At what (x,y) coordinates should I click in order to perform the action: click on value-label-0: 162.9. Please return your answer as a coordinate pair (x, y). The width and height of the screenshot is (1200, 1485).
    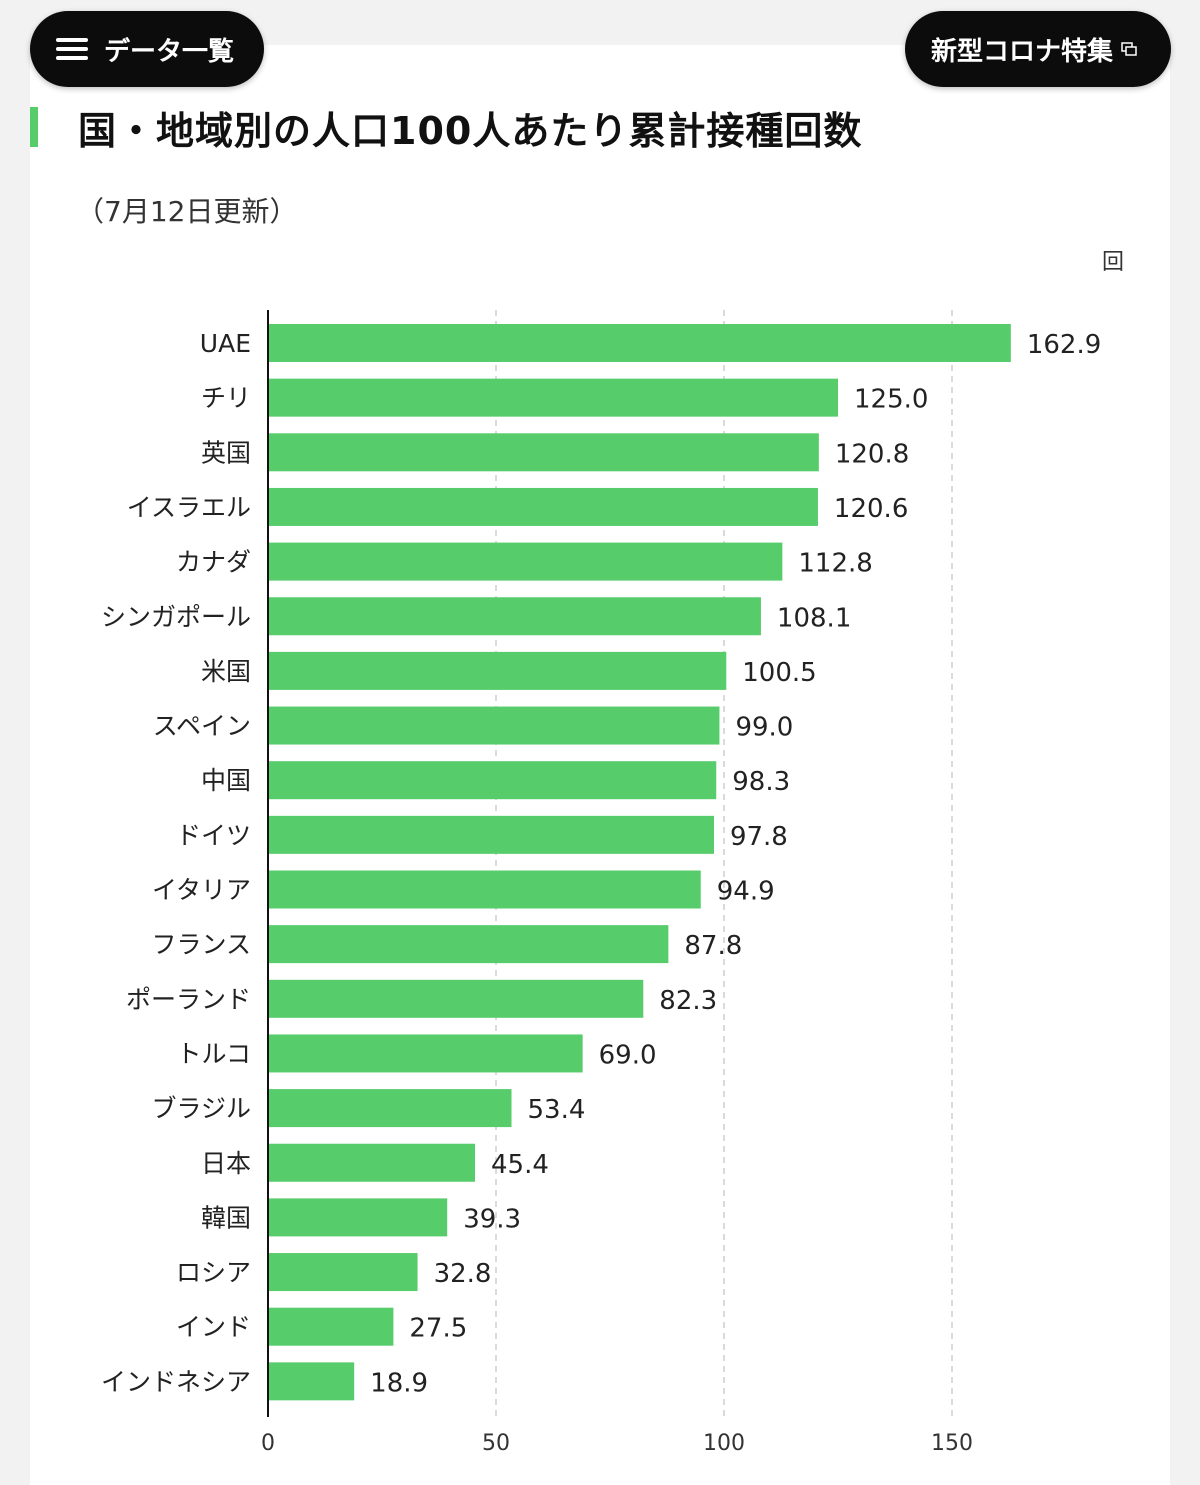
    Looking at the image, I should click on (1064, 345).